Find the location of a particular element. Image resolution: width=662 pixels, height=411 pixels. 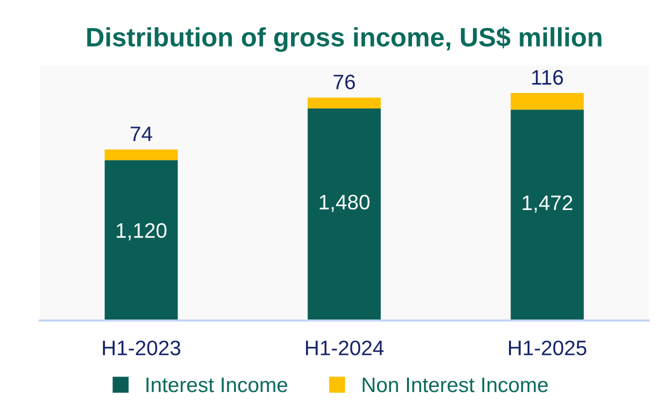

legend-label: Interest Income is located at coordinates (217, 385).